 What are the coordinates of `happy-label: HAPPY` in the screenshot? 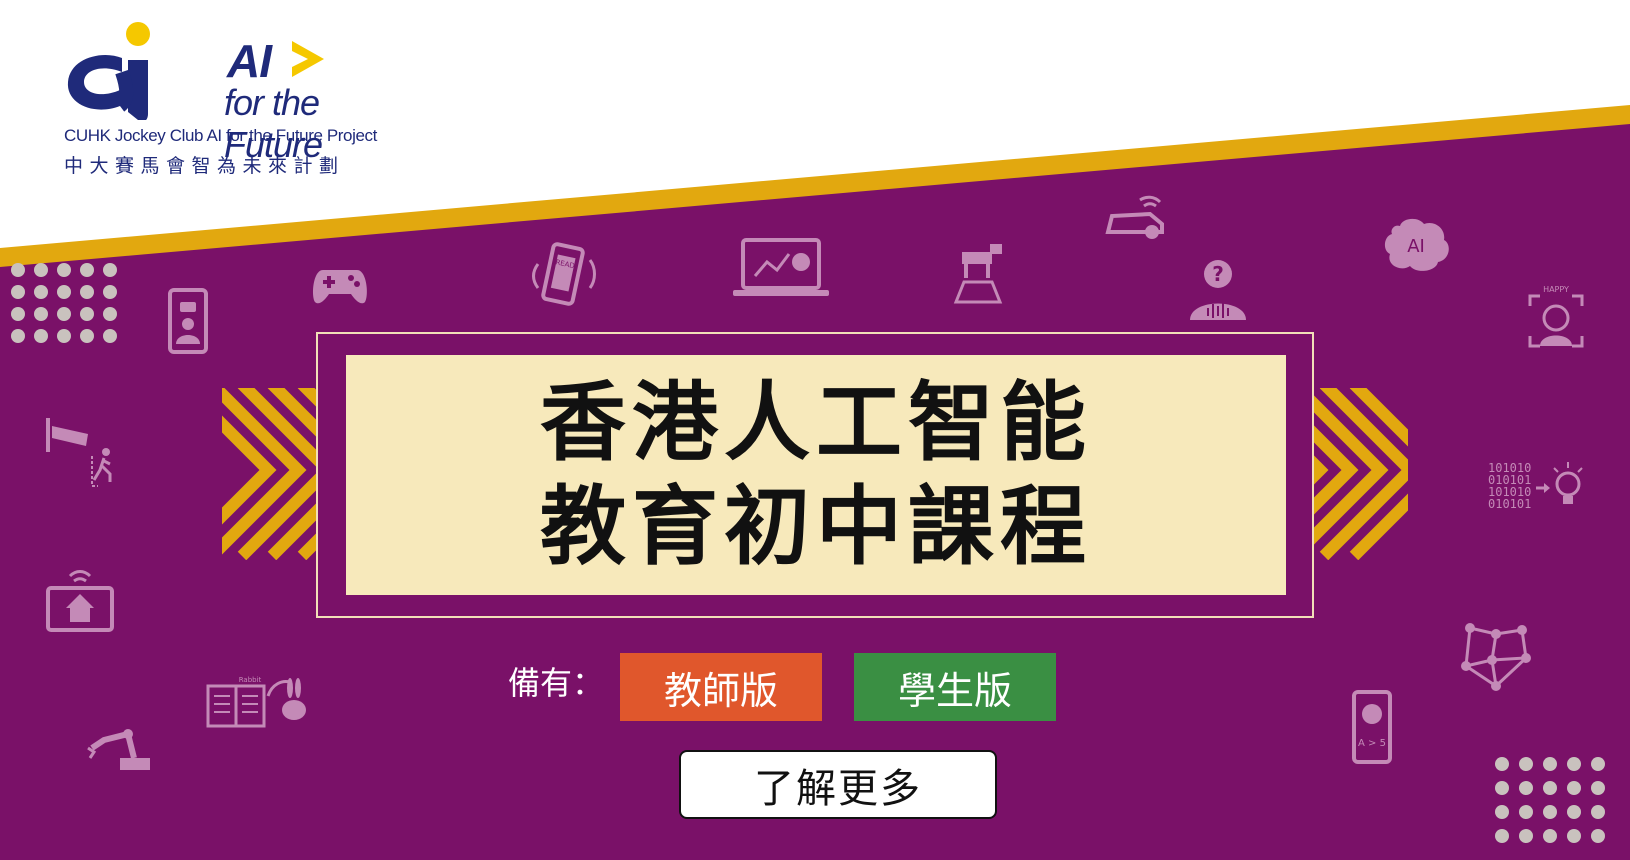 It's located at (1556, 289).